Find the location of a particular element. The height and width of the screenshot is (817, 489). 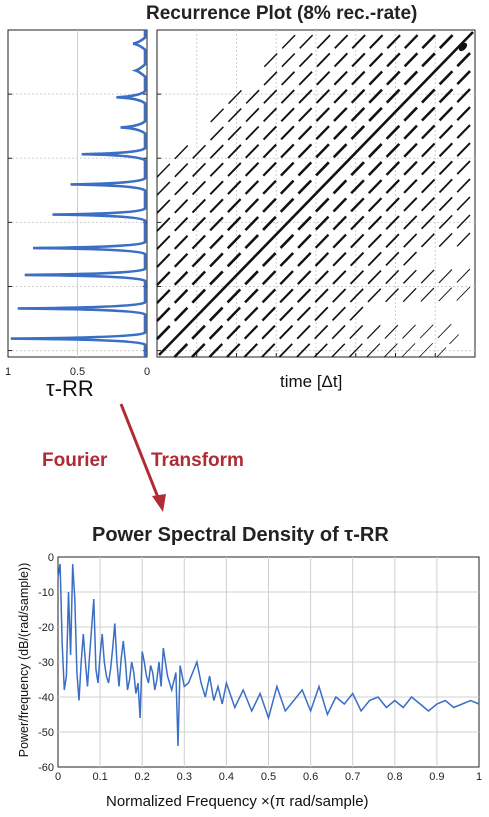

tau-rr-xtick-label: 0 is located at coordinates (147, 372).